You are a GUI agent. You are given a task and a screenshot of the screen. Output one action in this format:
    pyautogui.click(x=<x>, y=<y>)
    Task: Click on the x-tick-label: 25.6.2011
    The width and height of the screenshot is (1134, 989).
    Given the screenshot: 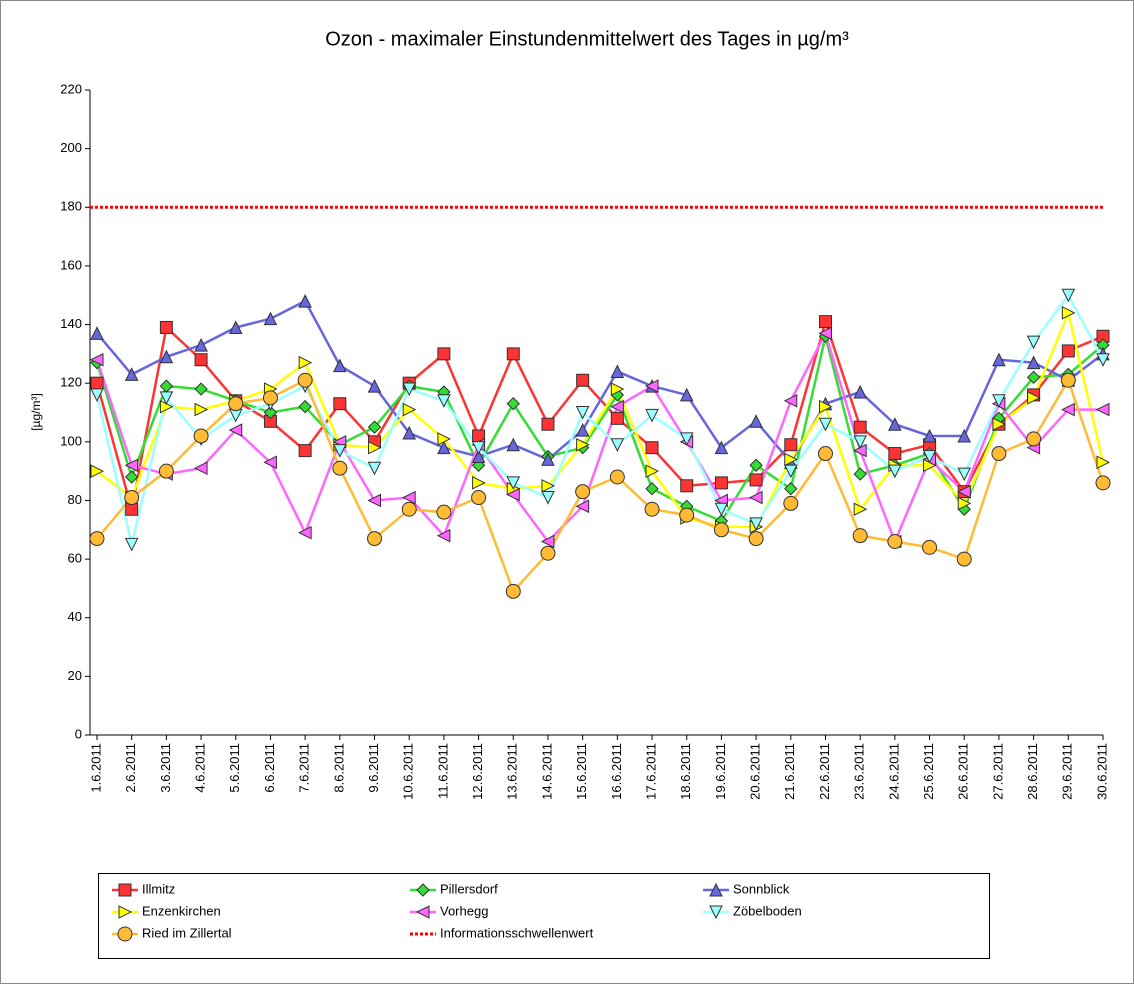 What is the action you would take?
    pyautogui.click(x=928, y=771)
    